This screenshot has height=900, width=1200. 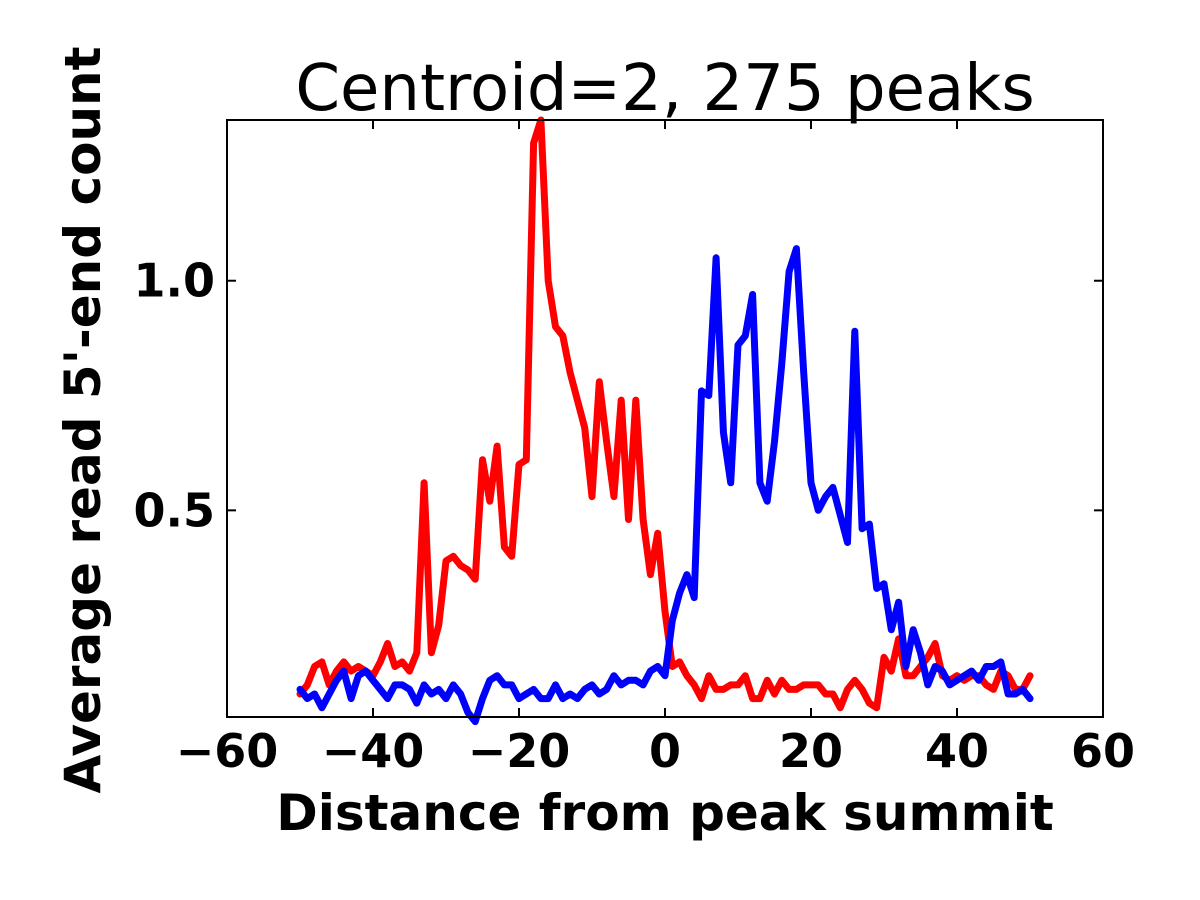 I want to click on x-tick-label: −40, so click(x=373, y=751).